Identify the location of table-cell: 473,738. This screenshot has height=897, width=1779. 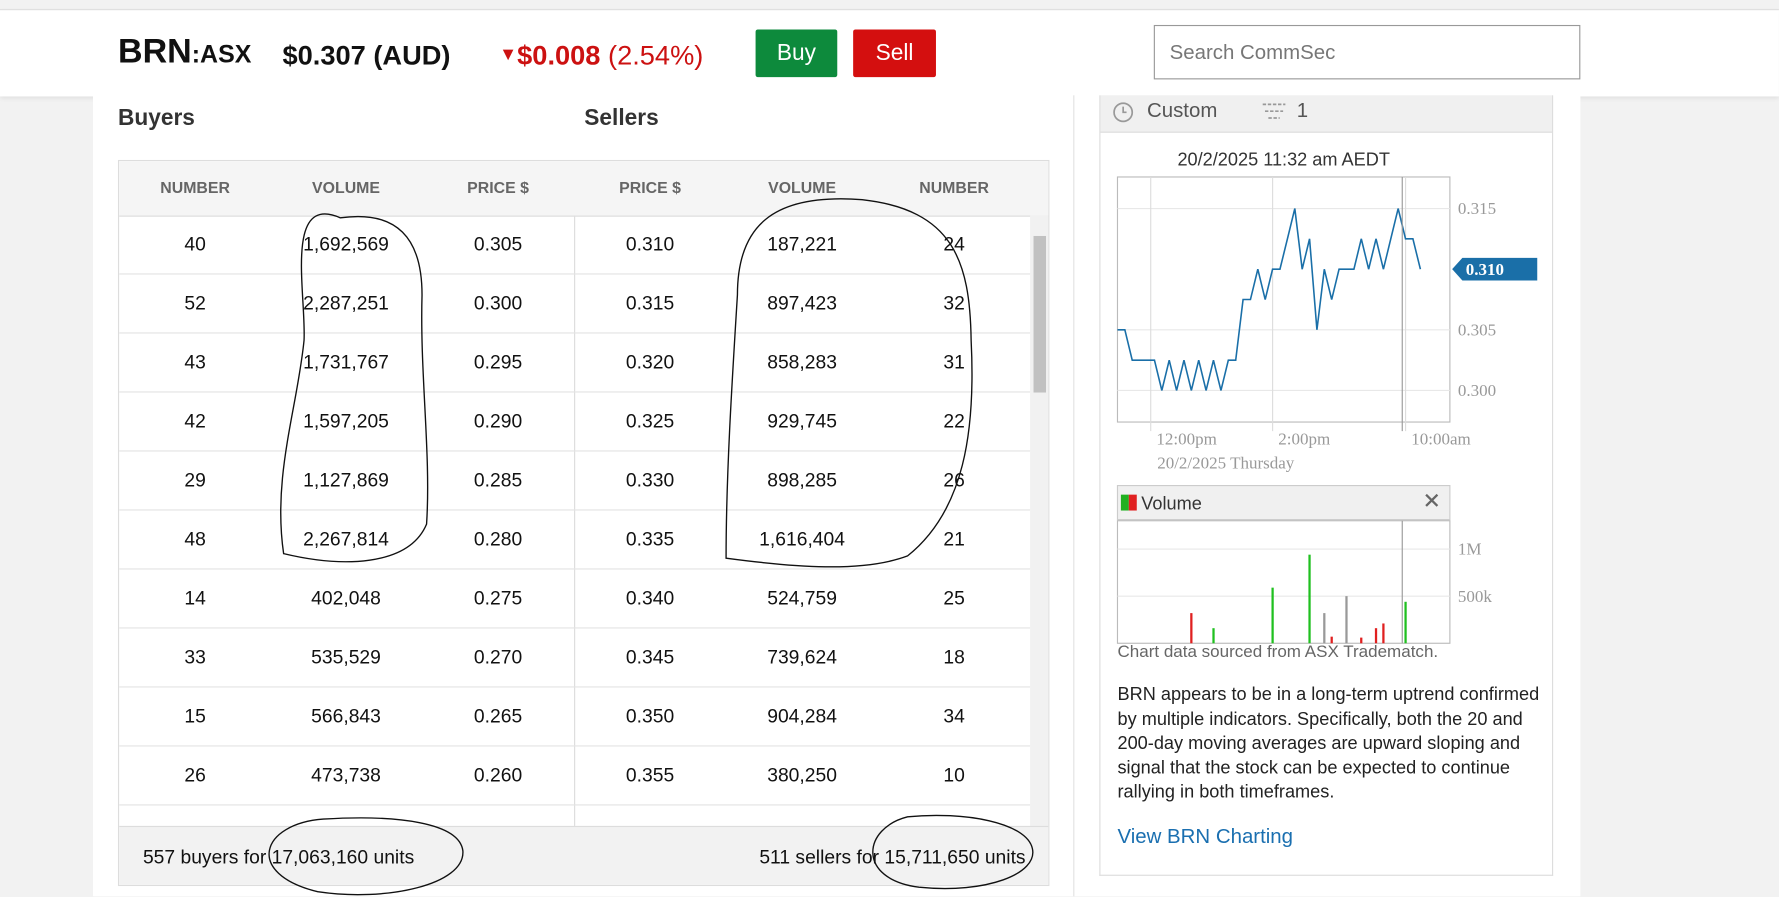
(346, 775).